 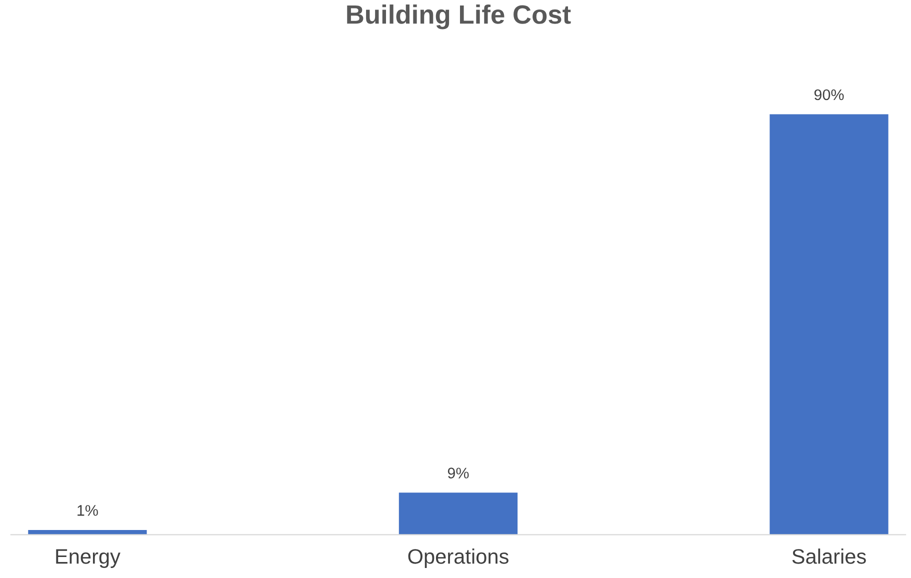 What do you see at coordinates (88, 558) in the screenshot?
I see `x-tick-label: Energy` at bounding box center [88, 558].